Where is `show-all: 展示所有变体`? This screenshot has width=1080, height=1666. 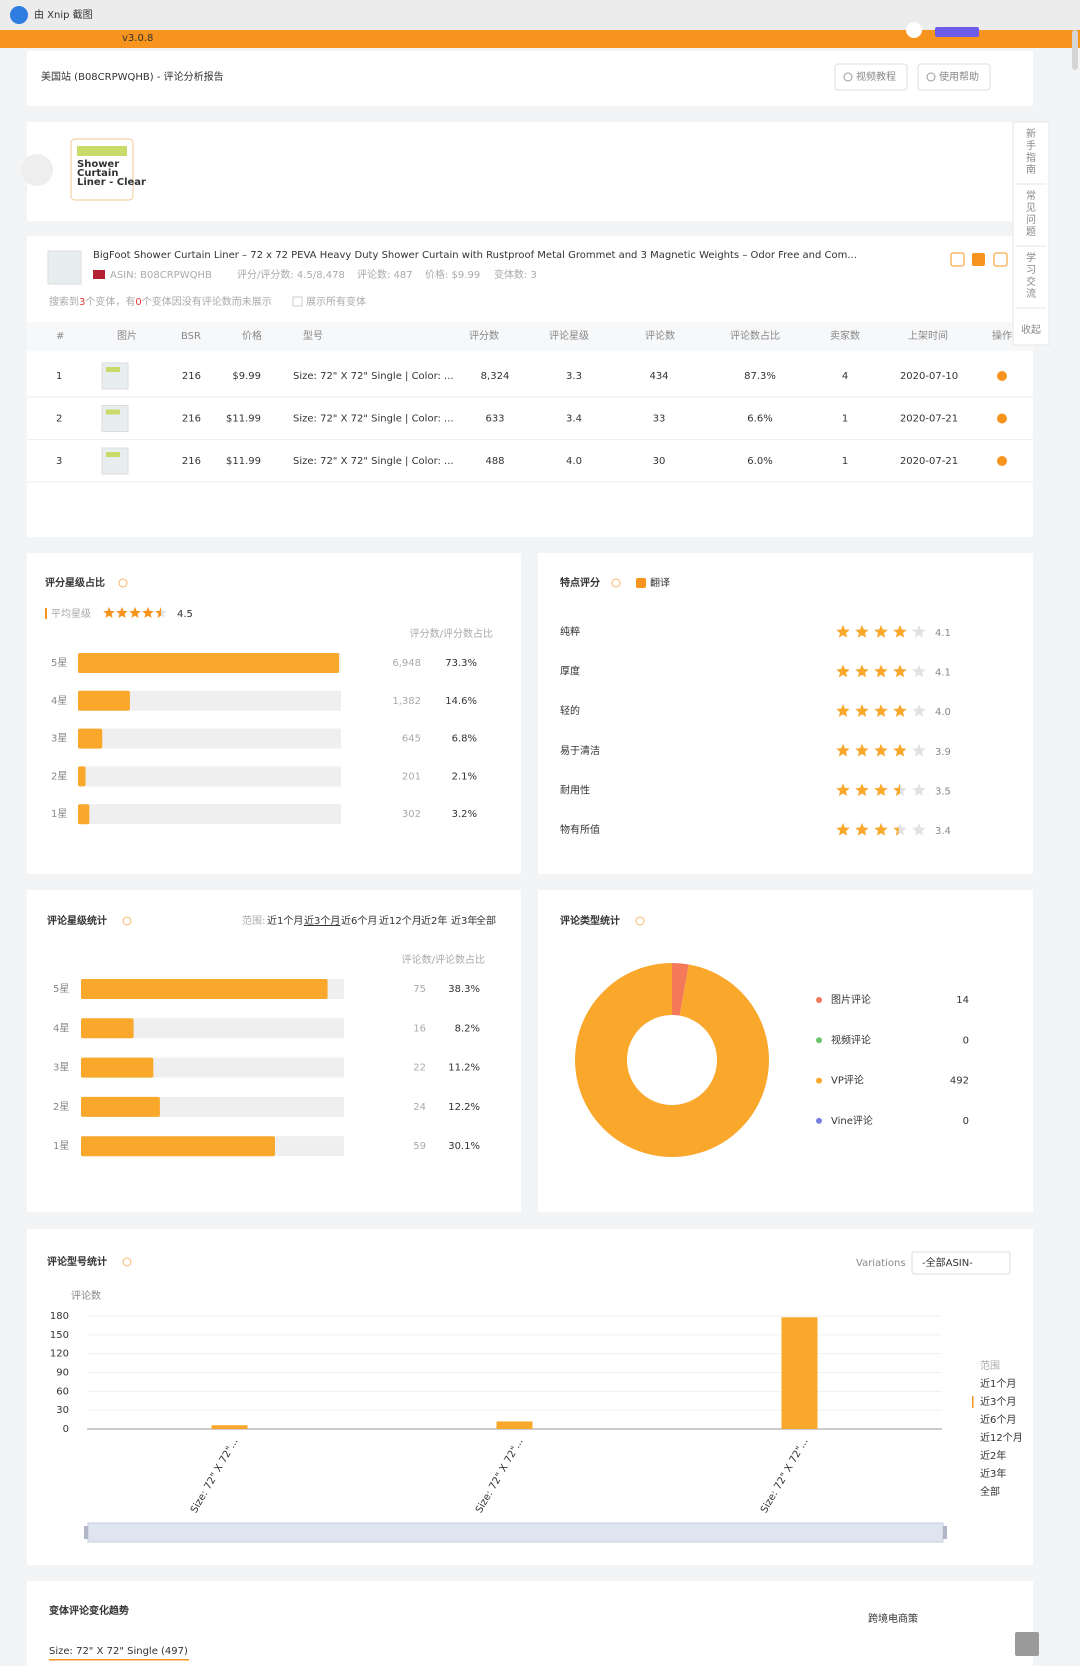 show-all: 展示所有变体 is located at coordinates (336, 301).